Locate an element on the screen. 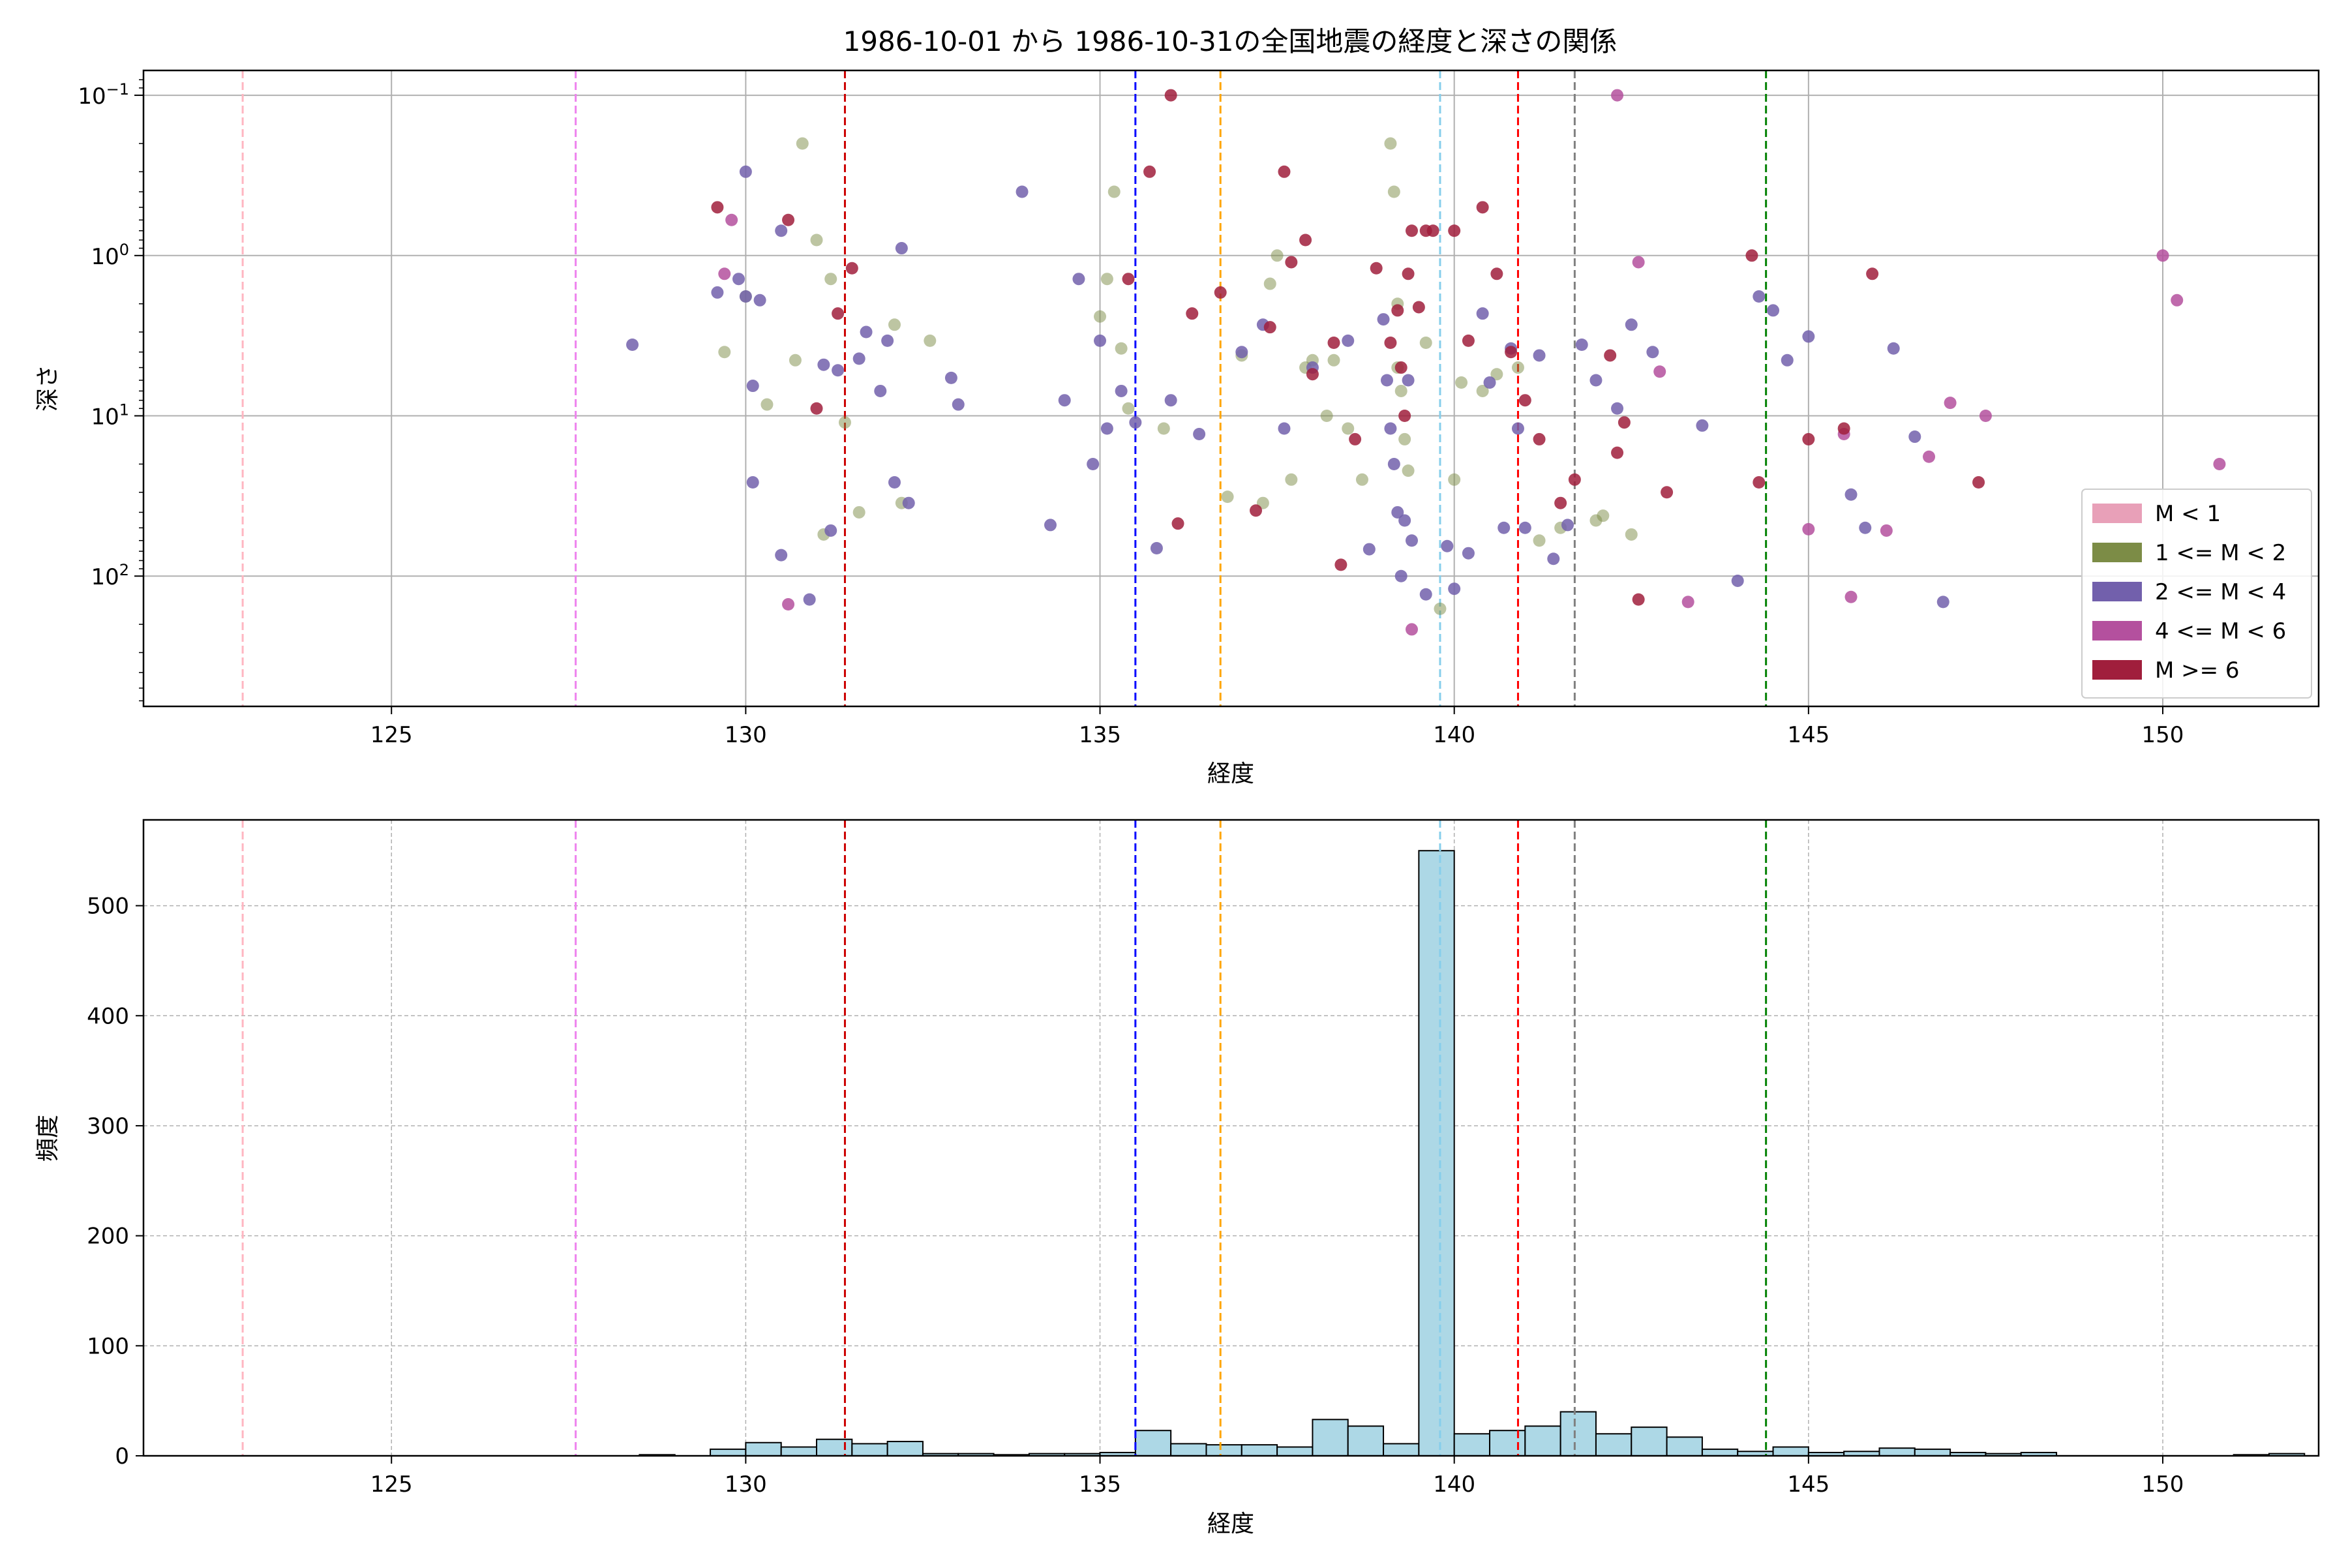 Image resolution: width=2348 pixels, height=1568 pixels. scatter-x-tick-label: 130 is located at coordinates (746, 735).